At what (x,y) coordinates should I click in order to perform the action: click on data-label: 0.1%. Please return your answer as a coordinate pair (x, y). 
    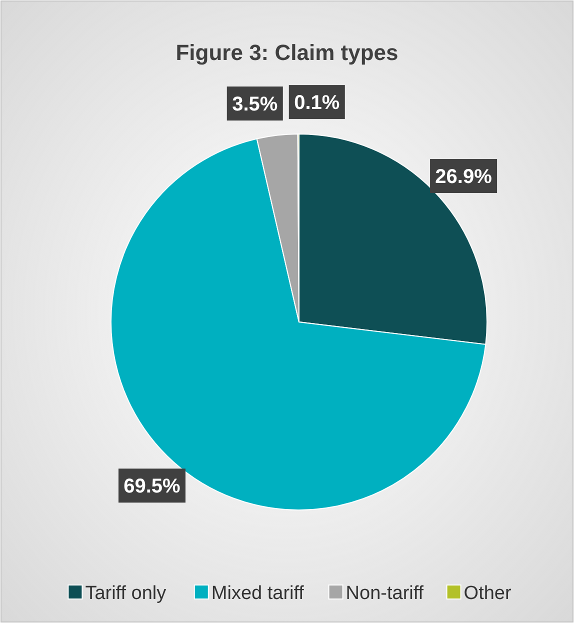
    Looking at the image, I should click on (317, 103).